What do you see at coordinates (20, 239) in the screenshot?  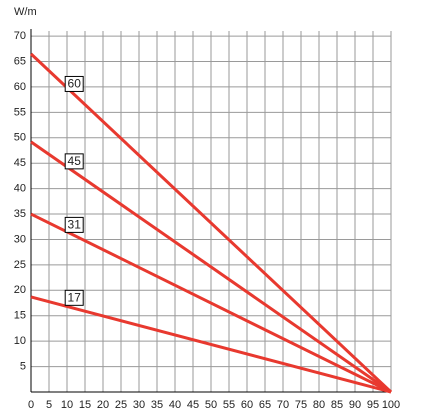 I see `y-tick-label: 30` at bounding box center [20, 239].